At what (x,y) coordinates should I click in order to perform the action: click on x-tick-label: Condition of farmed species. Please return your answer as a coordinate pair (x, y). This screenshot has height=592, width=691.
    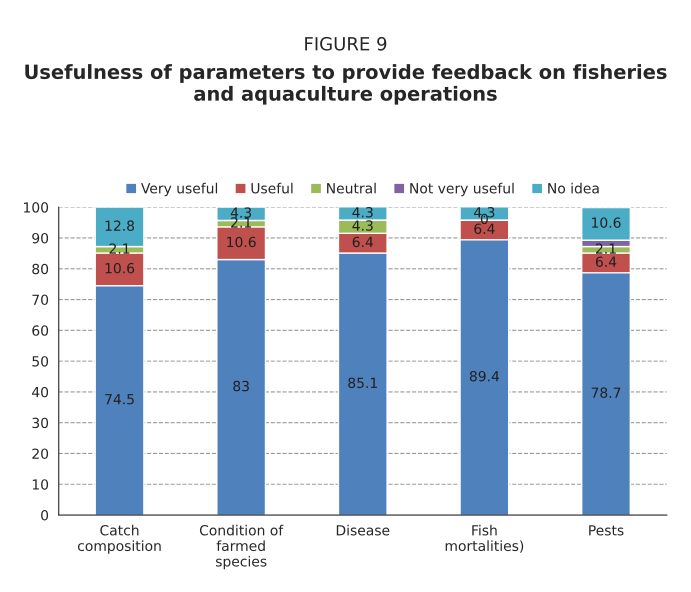
    Looking at the image, I should click on (242, 547).